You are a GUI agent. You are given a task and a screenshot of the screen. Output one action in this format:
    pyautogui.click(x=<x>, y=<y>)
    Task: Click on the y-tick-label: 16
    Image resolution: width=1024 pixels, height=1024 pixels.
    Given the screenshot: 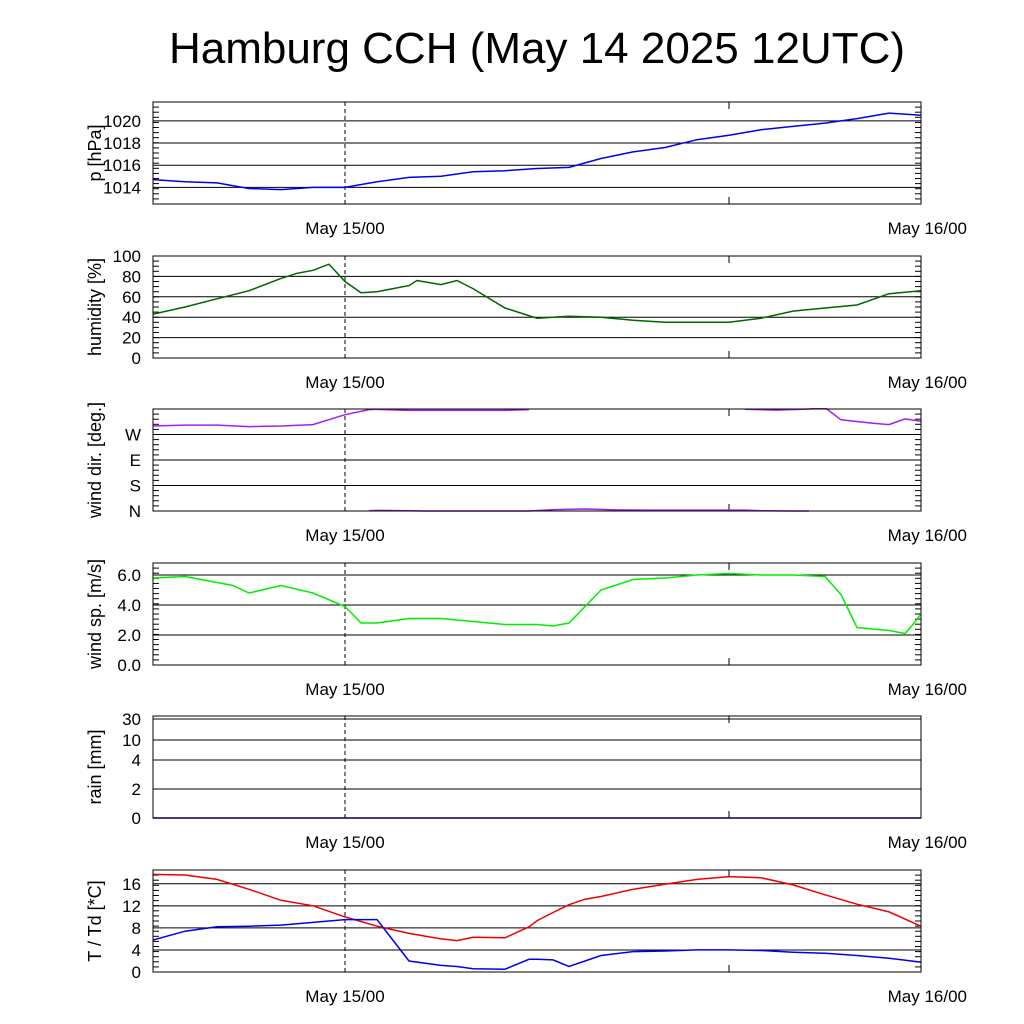 What is the action you would take?
    pyautogui.click(x=131, y=884)
    